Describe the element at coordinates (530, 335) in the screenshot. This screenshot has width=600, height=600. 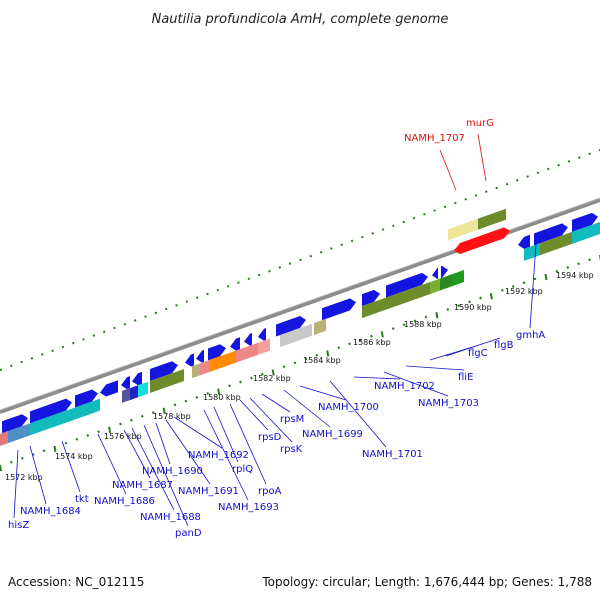
I see `gene-label: gmhA` at that location.